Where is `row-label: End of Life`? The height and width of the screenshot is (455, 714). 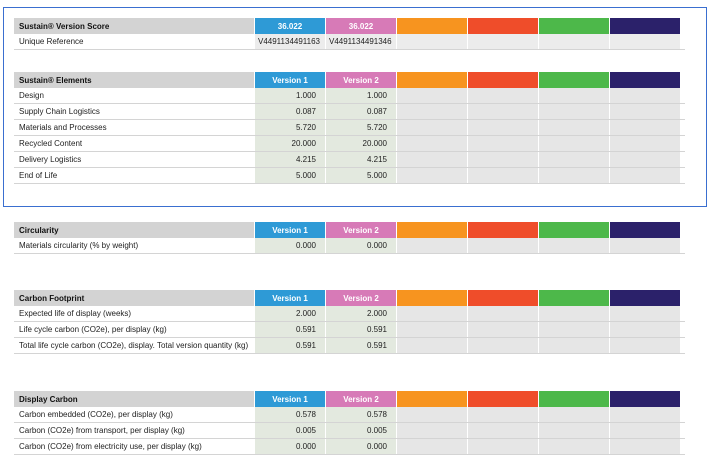
row-label: End of Life is located at coordinates (38, 175).